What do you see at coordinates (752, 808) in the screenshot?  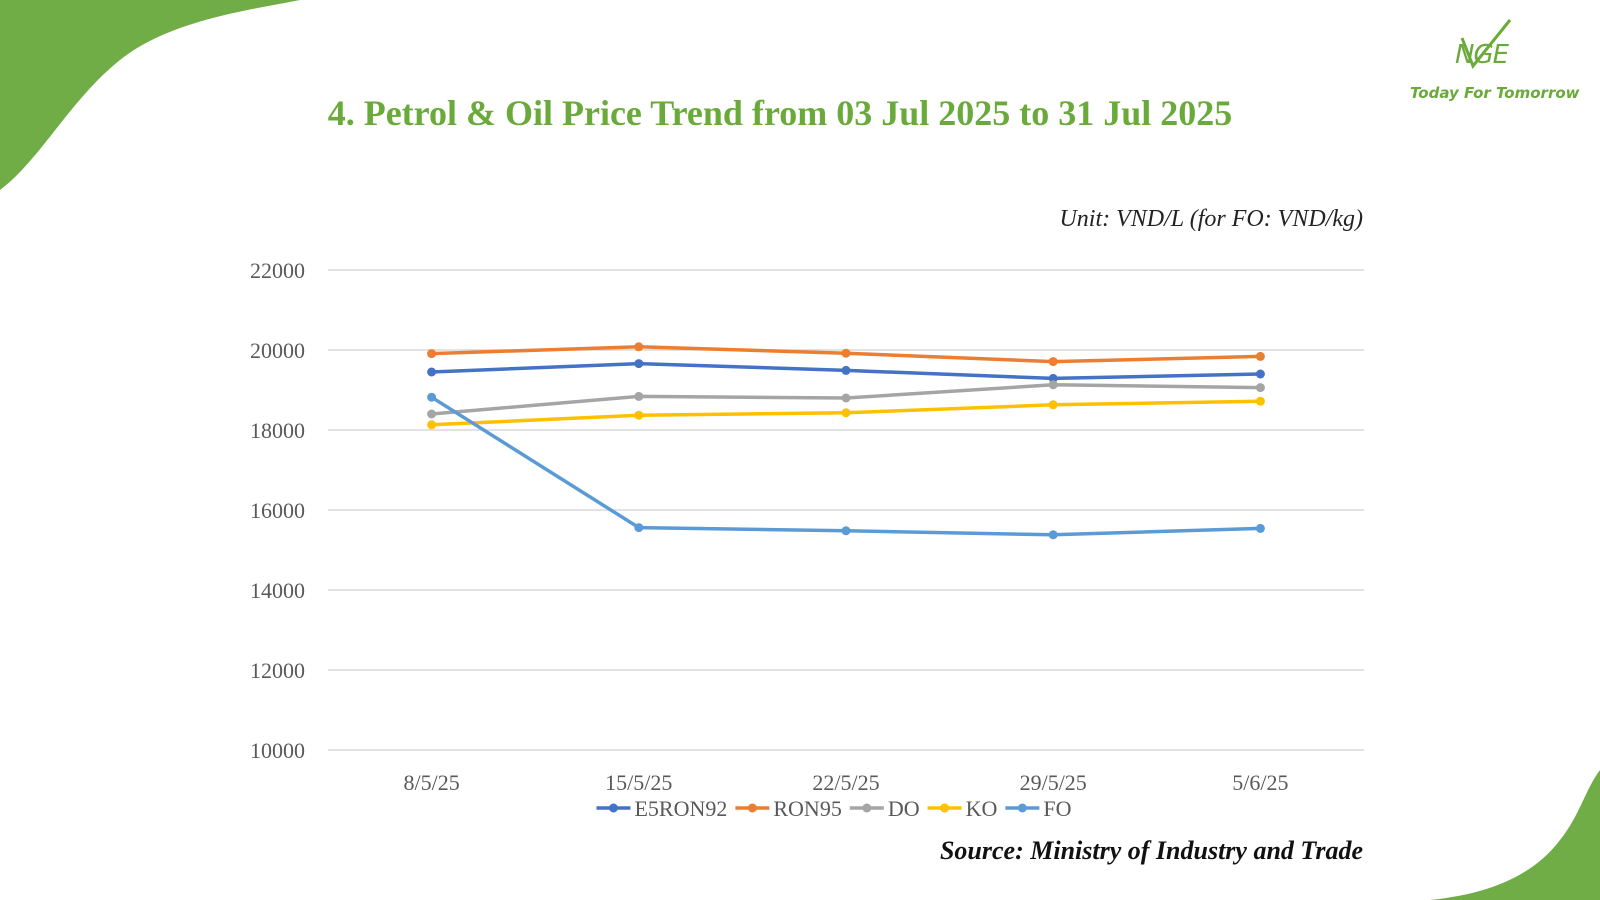 I see `legend-marker-ron95` at bounding box center [752, 808].